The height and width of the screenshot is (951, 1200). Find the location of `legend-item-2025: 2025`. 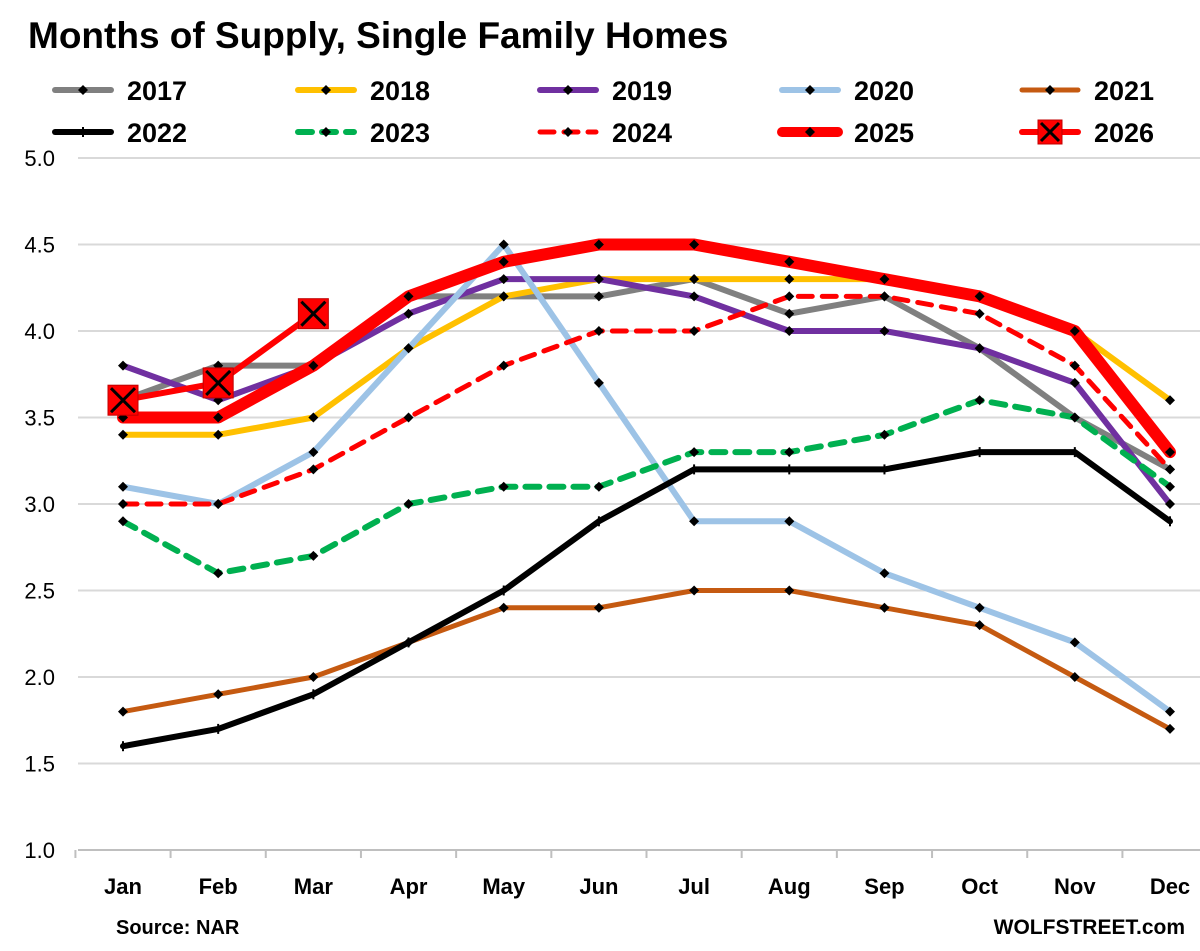

legend-item-2025: 2025 is located at coordinates (845, 133).